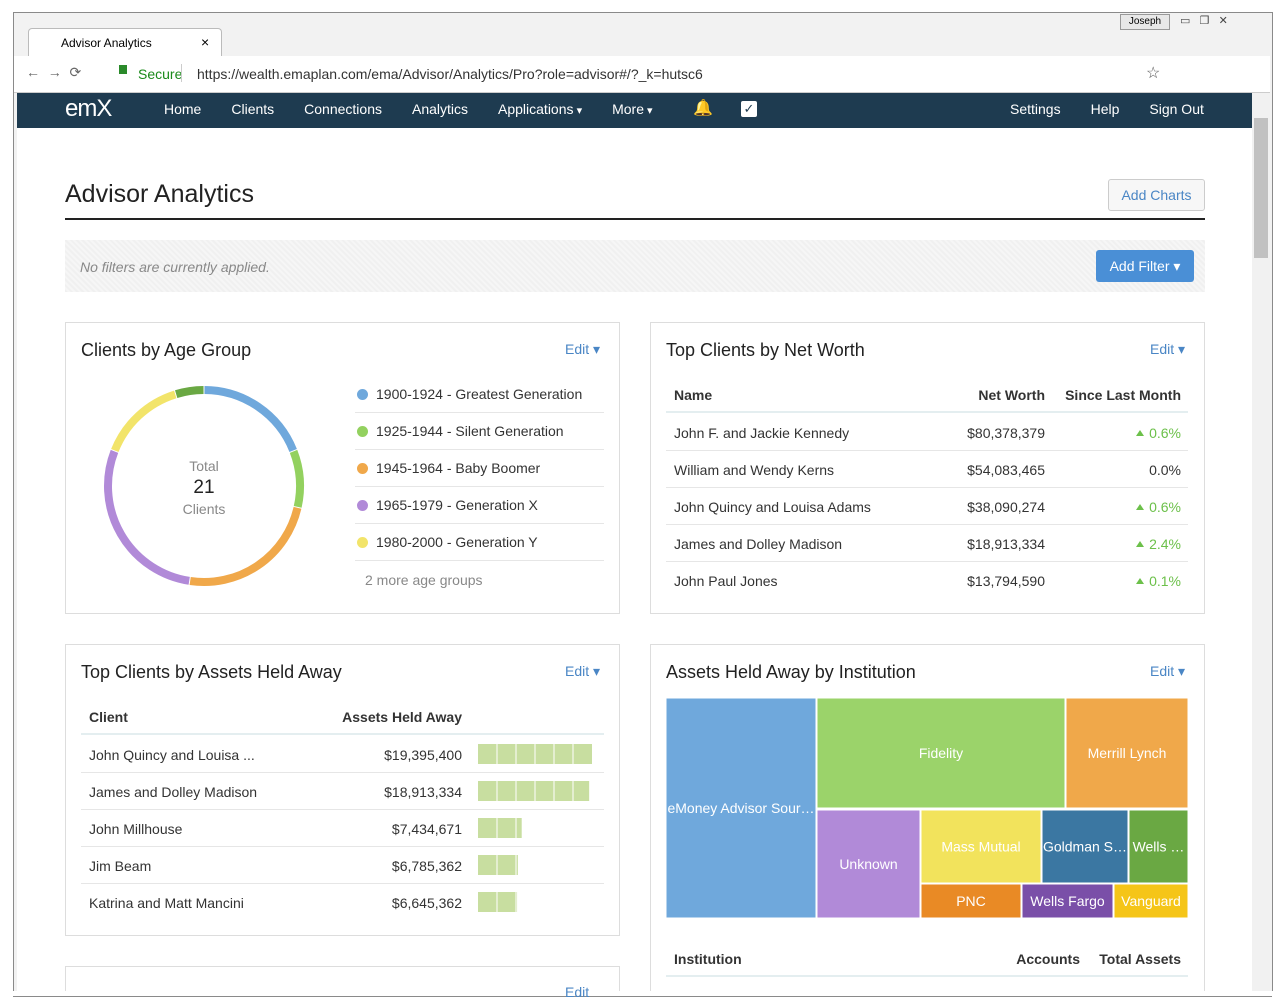 Image resolution: width=1288 pixels, height=1004 pixels. I want to click on nav-link: Clients, so click(253, 109).